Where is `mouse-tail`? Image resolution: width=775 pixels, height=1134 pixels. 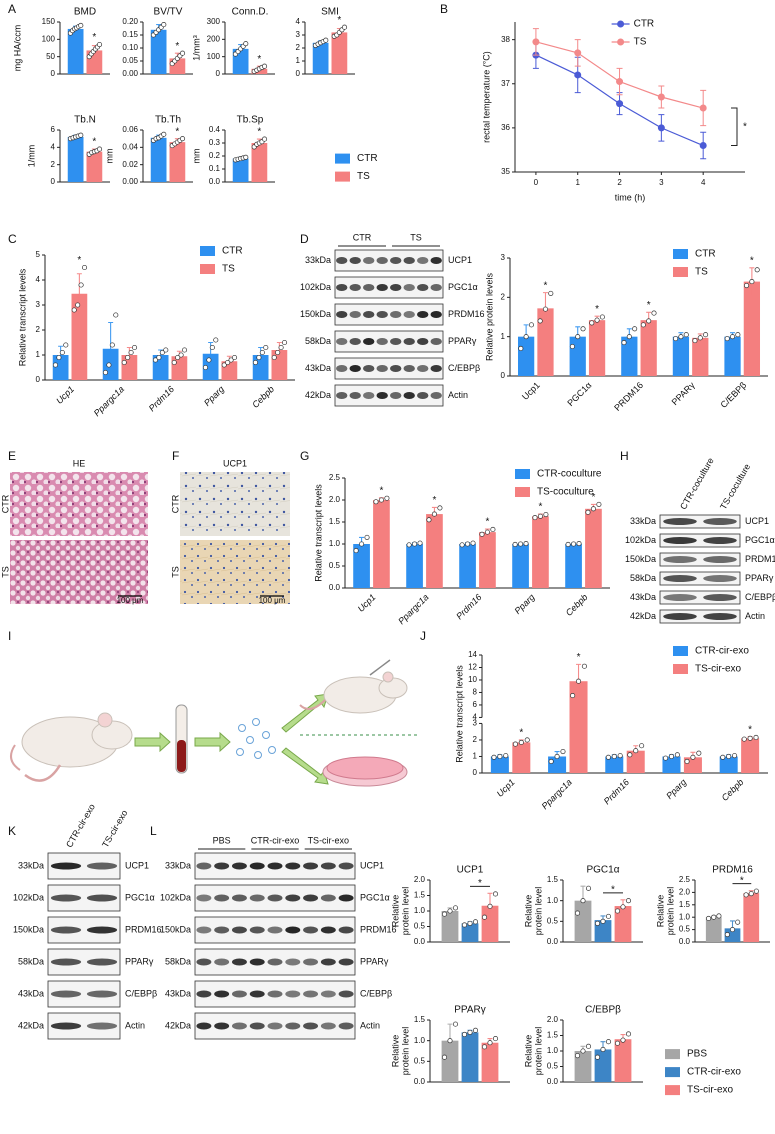 mouse-tail is located at coordinates (43, 773).